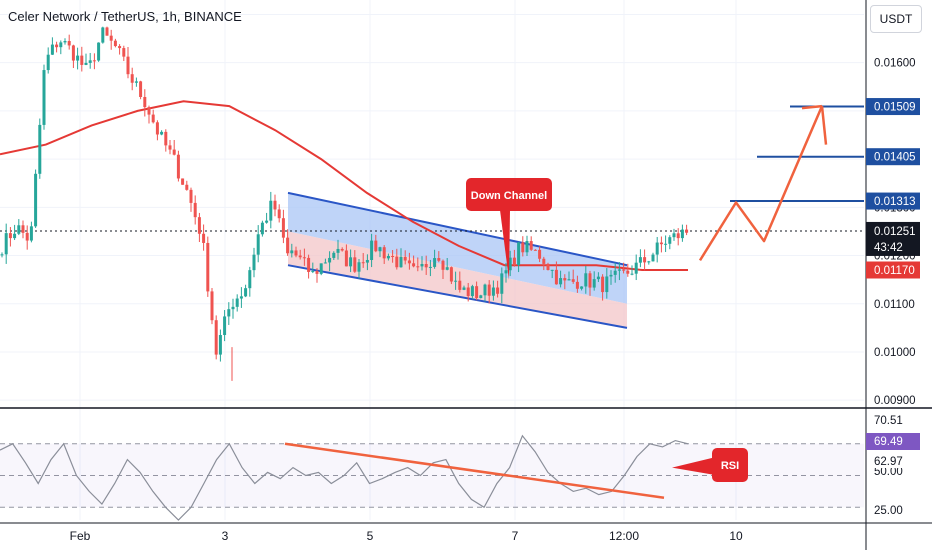 Image resolution: width=932 pixels, height=550 pixels. Describe the element at coordinates (736, 536) in the screenshot. I see `time-tick-label: 10` at that location.